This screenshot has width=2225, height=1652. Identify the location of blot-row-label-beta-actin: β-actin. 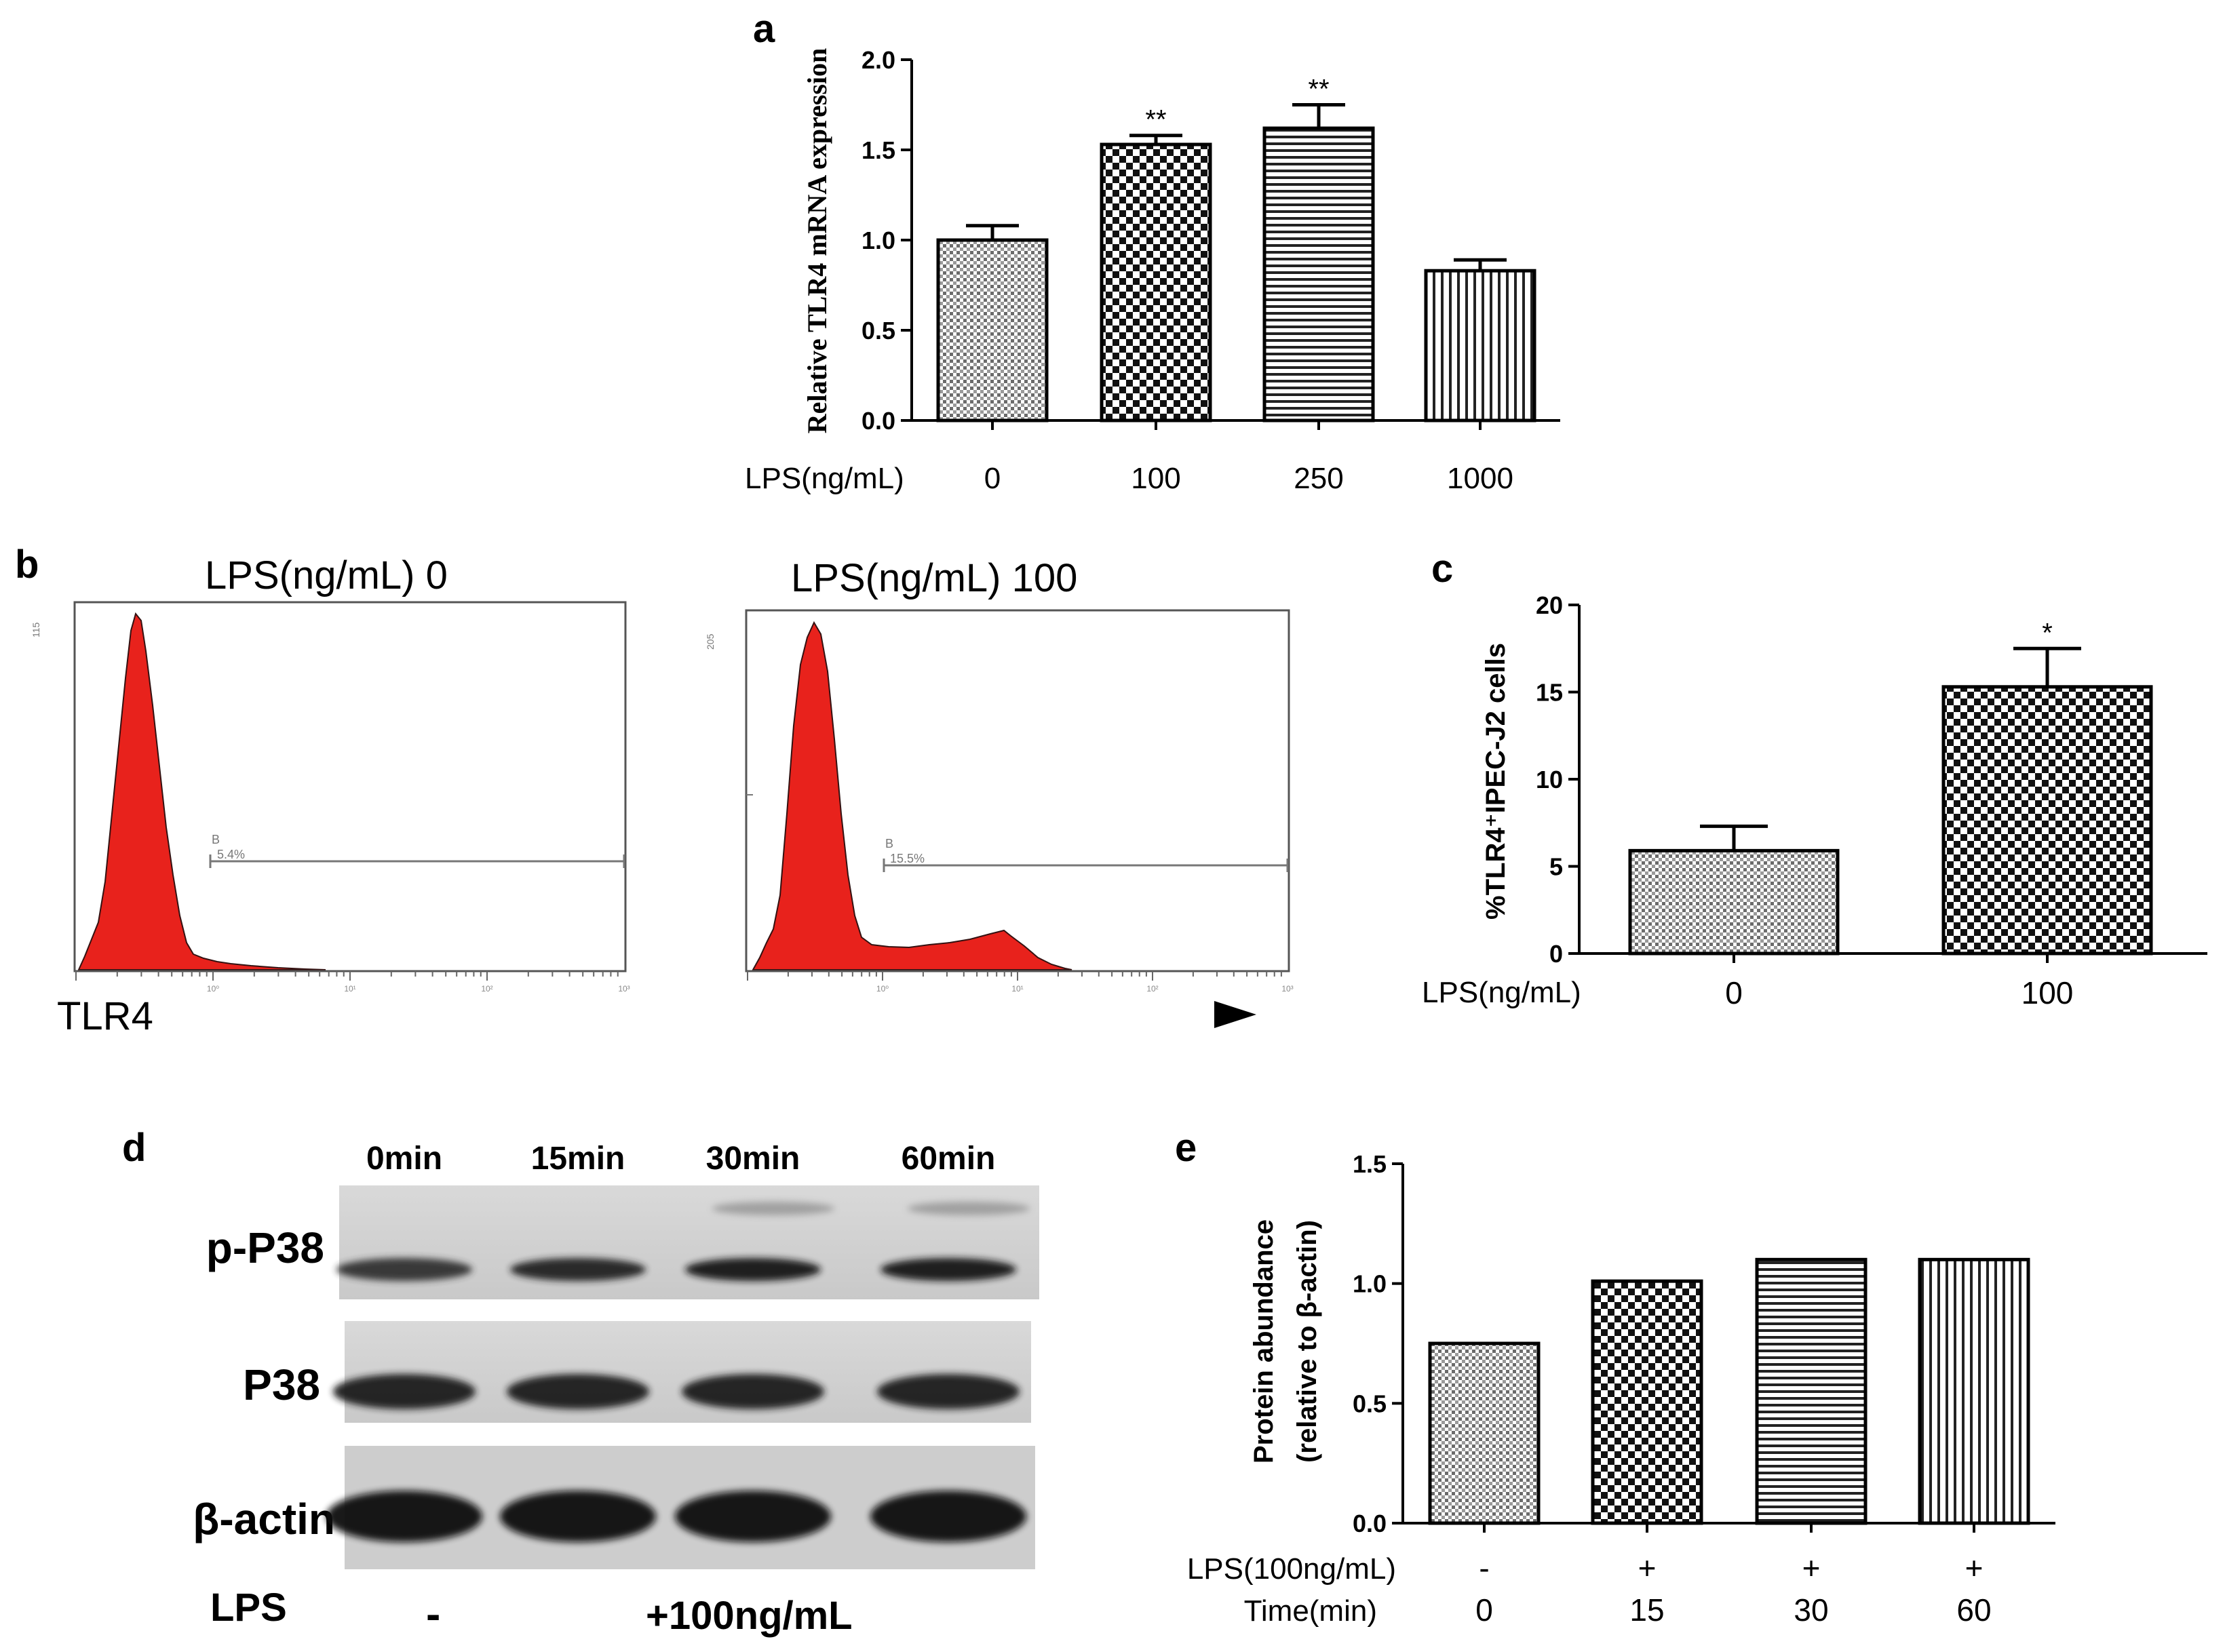
(264, 1519).